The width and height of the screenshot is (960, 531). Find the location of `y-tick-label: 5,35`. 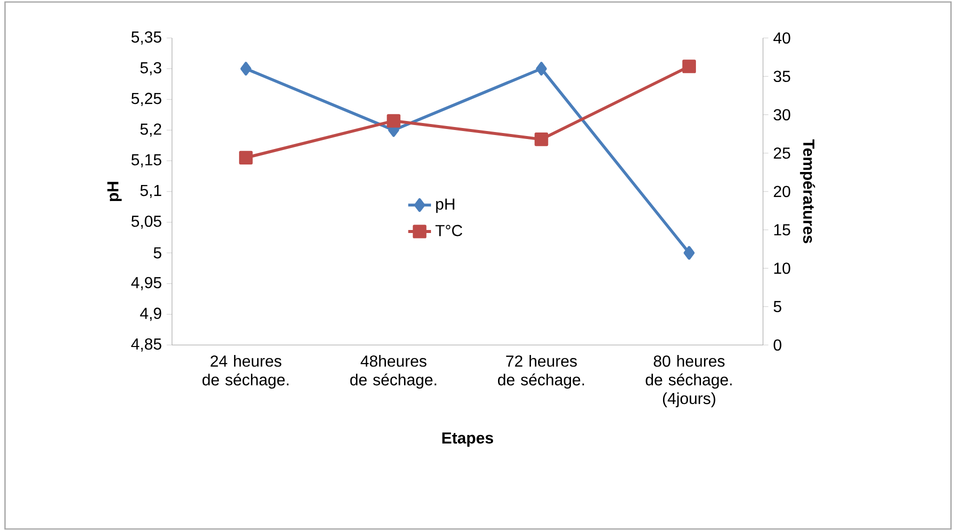

y-tick-label: 5,35 is located at coordinates (146, 38).